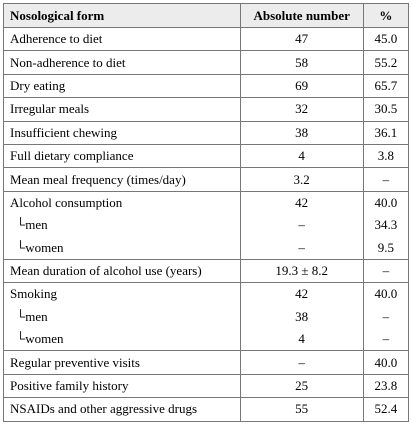 This screenshot has width=412, height=425. What do you see at coordinates (301, 409) in the screenshot?
I see `table-cell: 55` at bounding box center [301, 409].